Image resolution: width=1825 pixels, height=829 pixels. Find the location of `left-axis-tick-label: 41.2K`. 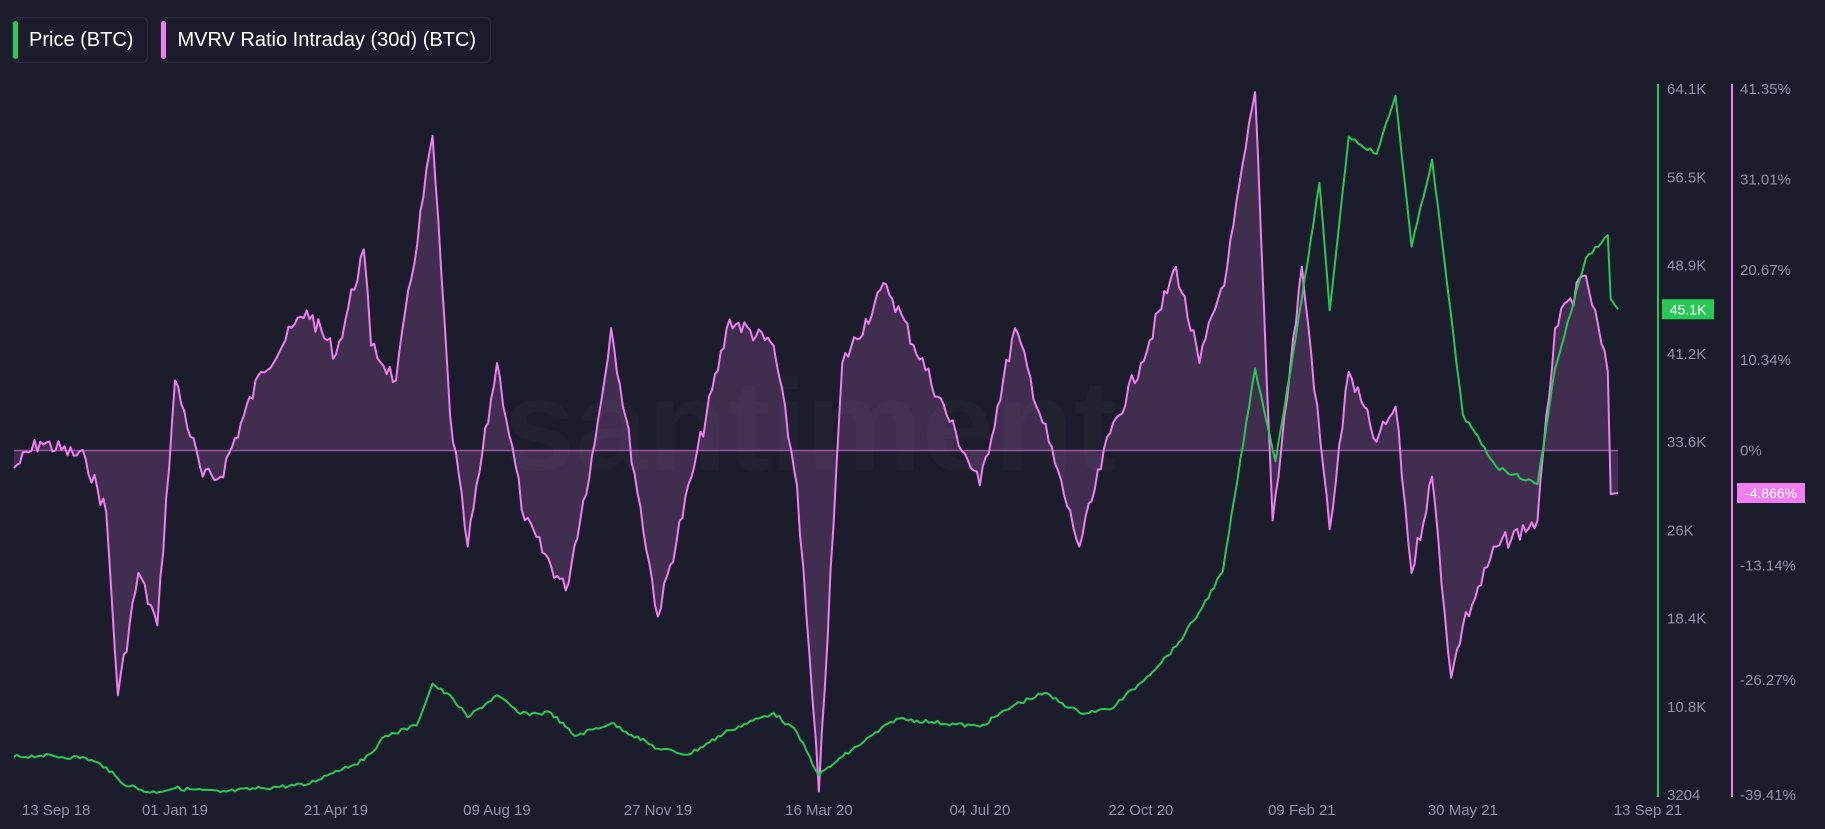

left-axis-tick-label: 41.2K is located at coordinates (1686, 354).